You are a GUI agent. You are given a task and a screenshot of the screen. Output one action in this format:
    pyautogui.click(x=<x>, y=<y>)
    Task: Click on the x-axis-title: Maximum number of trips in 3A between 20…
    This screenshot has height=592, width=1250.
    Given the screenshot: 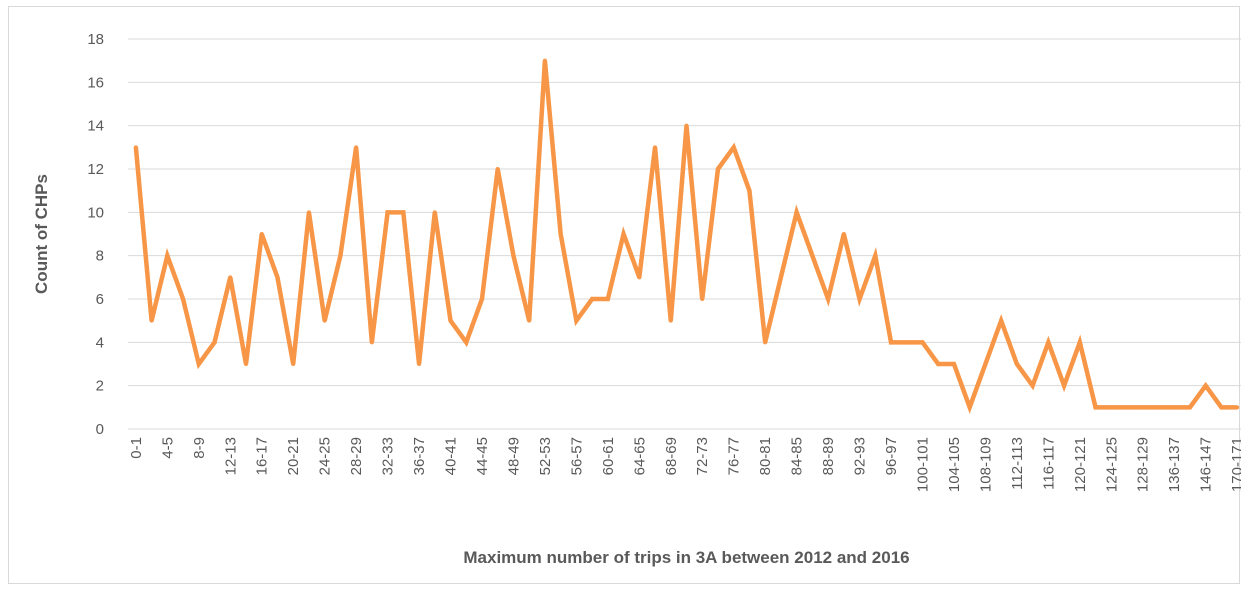 What is the action you would take?
    pyautogui.click(x=686, y=557)
    